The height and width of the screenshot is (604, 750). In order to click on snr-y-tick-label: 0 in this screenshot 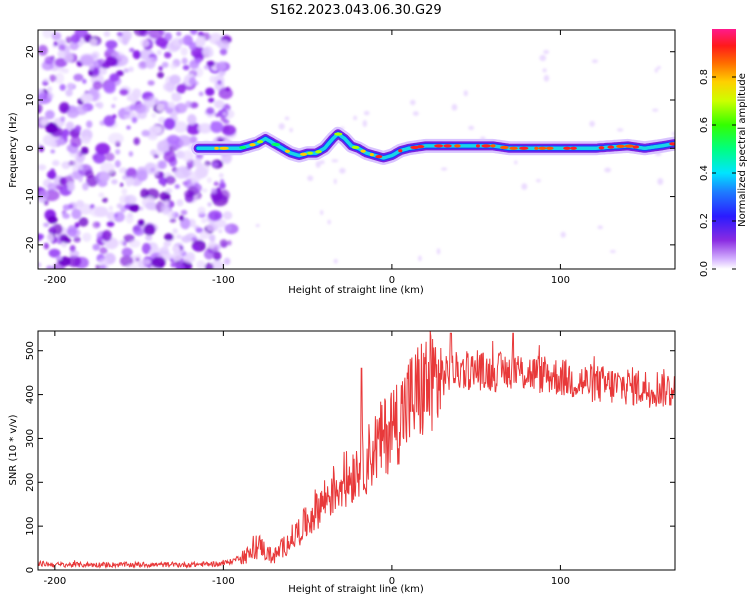, I will do `click(30, 570)`.